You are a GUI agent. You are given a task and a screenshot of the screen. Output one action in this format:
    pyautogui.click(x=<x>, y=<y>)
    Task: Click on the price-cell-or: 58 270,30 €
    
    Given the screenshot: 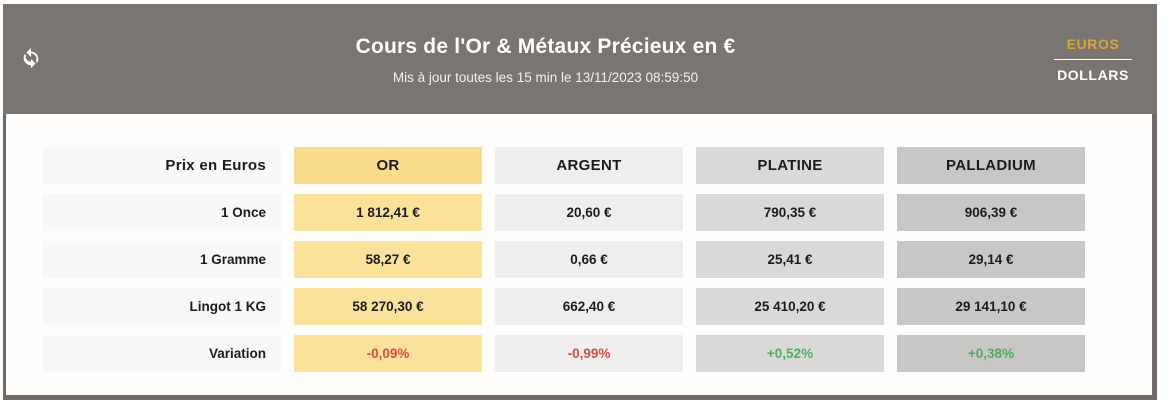 What is the action you would take?
    pyautogui.click(x=388, y=306)
    